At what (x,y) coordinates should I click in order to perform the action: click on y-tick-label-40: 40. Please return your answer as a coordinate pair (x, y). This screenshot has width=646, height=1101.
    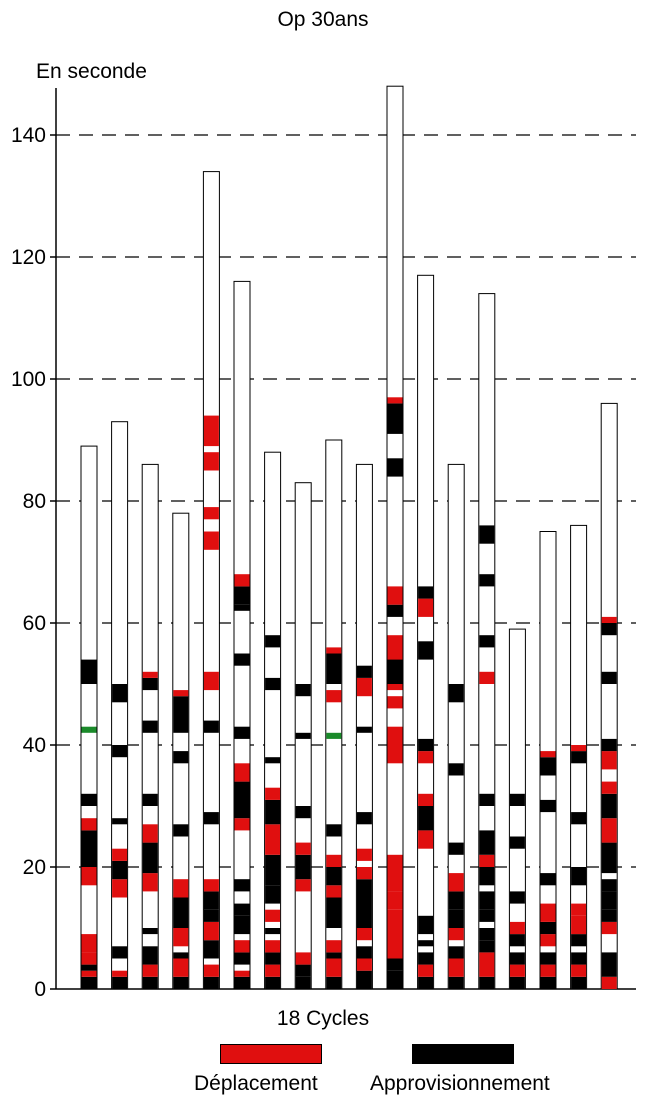
    Looking at the image, I should click on (34, 745).